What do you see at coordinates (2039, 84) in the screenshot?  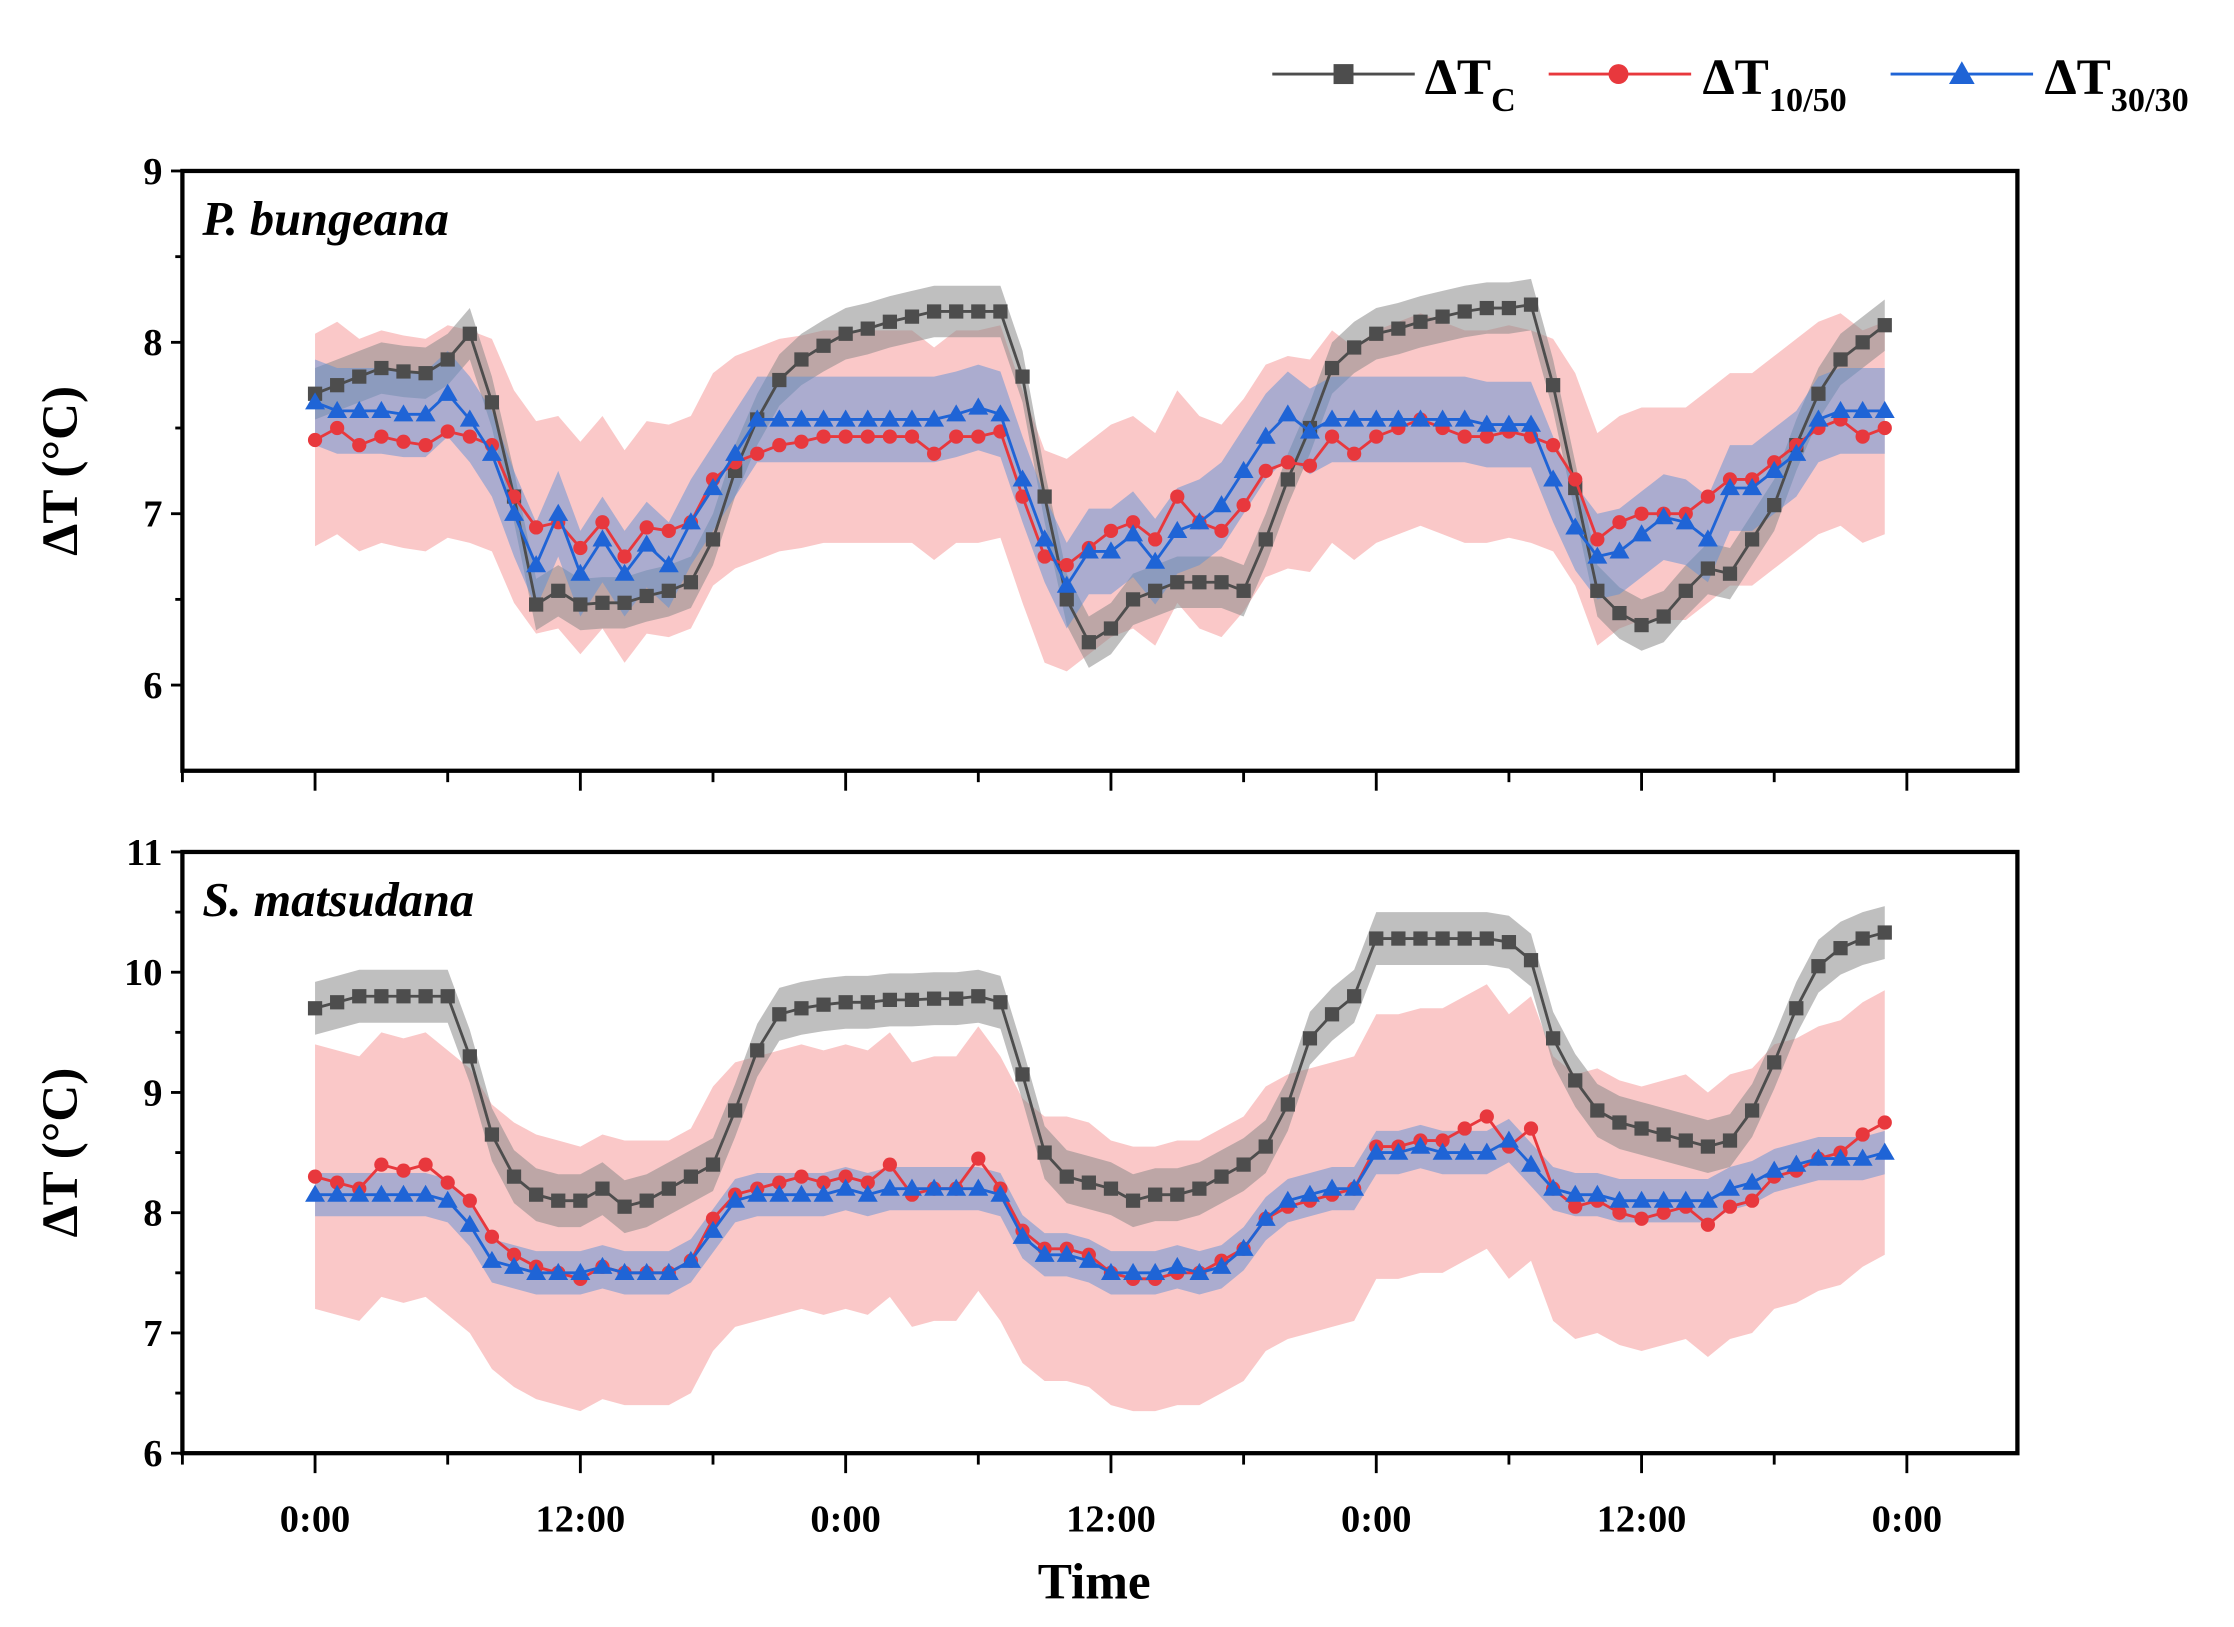 I see `legend-item-dt3030: ΔT30/30` at bounding box center [2039, 84].